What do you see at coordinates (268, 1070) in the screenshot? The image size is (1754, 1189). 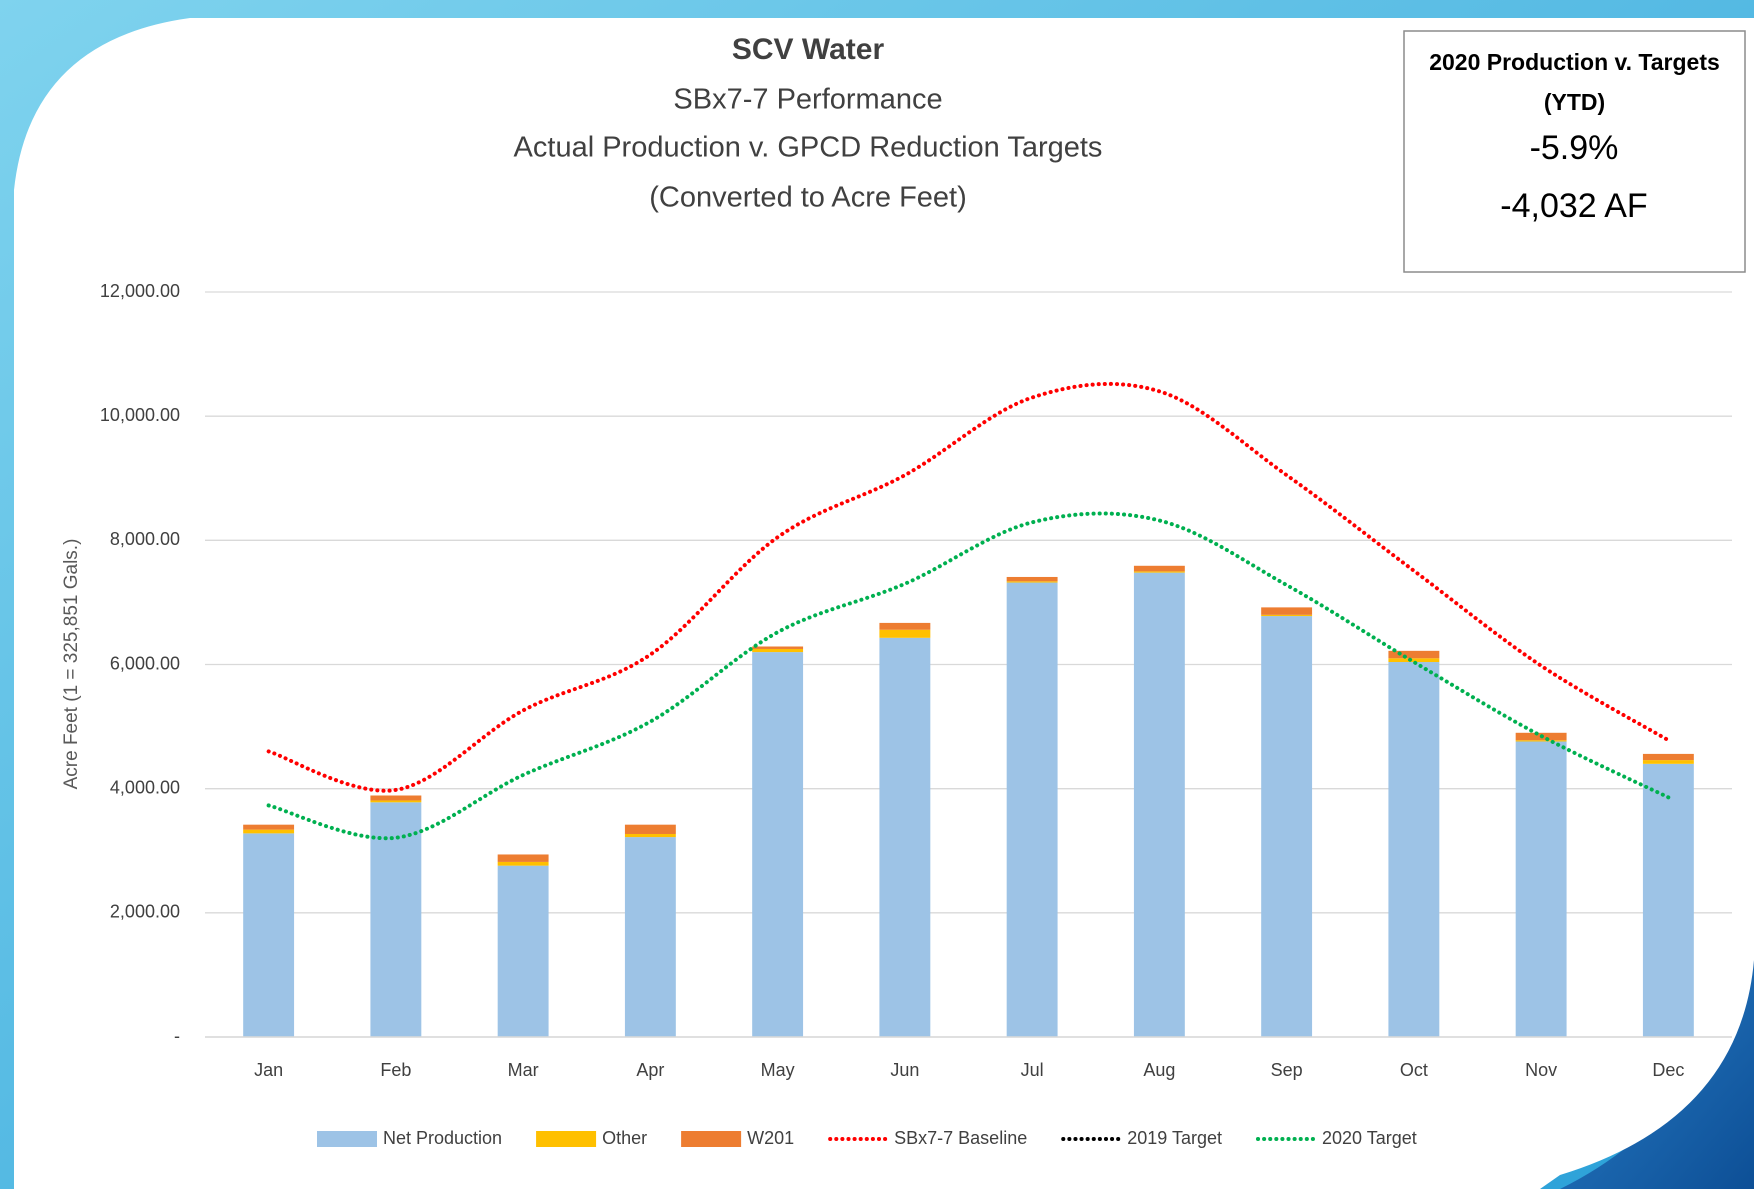 I see `x-tick-label: Jan` at bounding box center [268, 1070].